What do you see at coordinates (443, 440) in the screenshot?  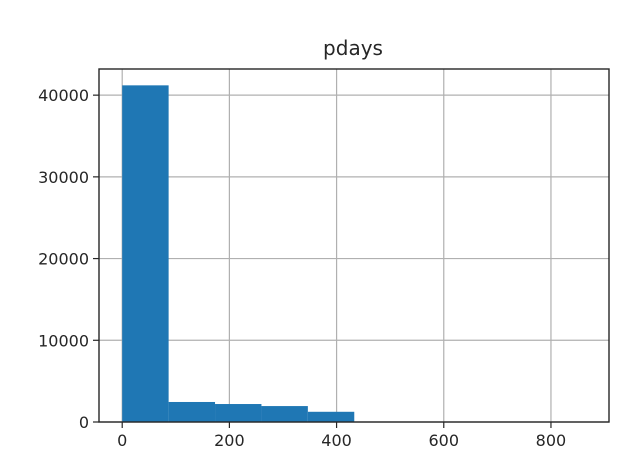 I see `x-tick-label: 600` at bounding box center [443, 440].